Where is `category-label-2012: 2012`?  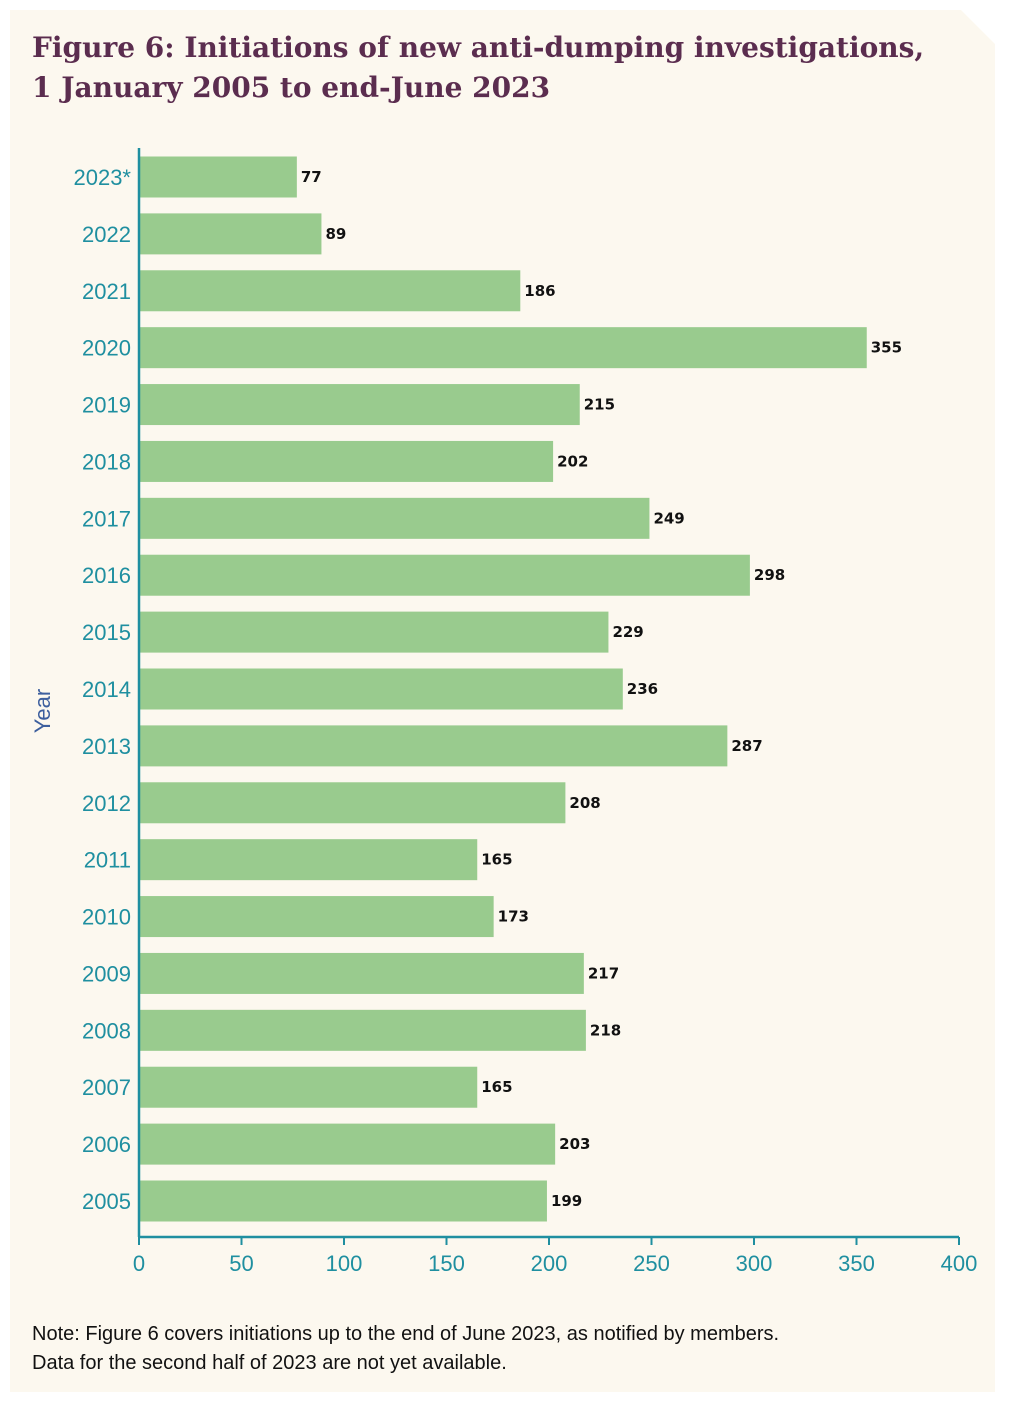
category-label-2012: 2012 is located at coordinates (106, 803).